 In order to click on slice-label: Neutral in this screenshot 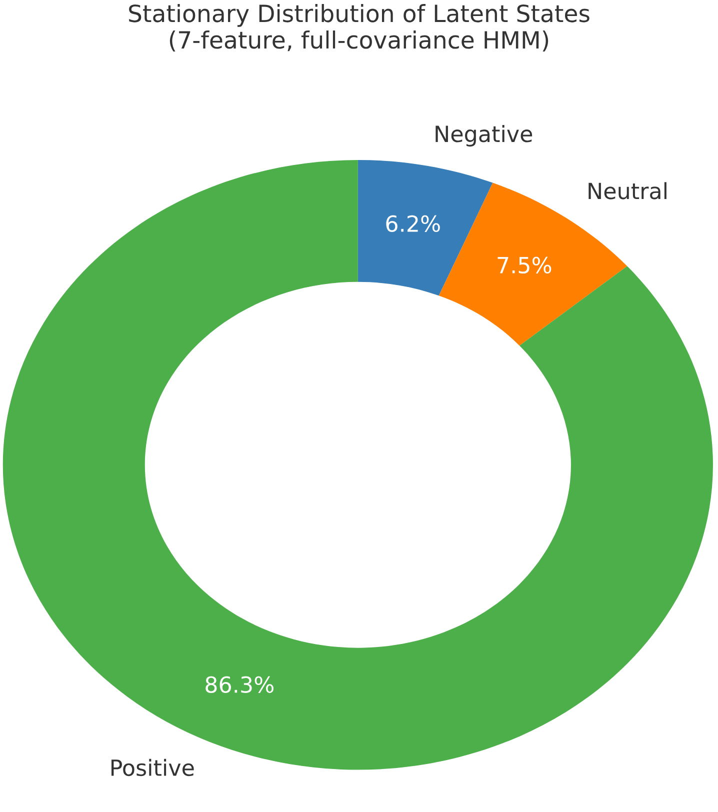, I will do `click(627, 191)`.